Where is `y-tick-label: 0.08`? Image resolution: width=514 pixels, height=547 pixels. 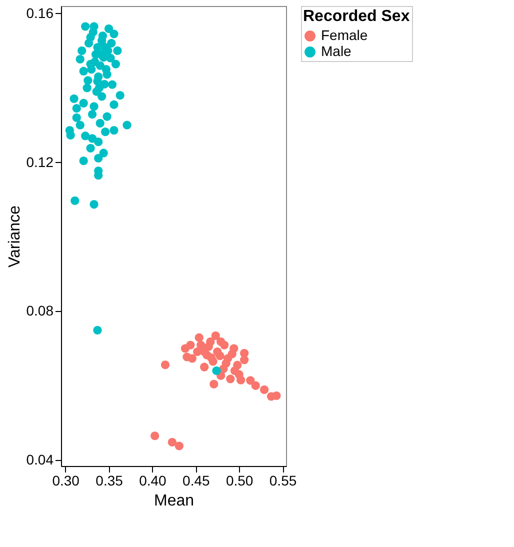
y-tick-label: 0.08 is located at coordinates (40, 310).